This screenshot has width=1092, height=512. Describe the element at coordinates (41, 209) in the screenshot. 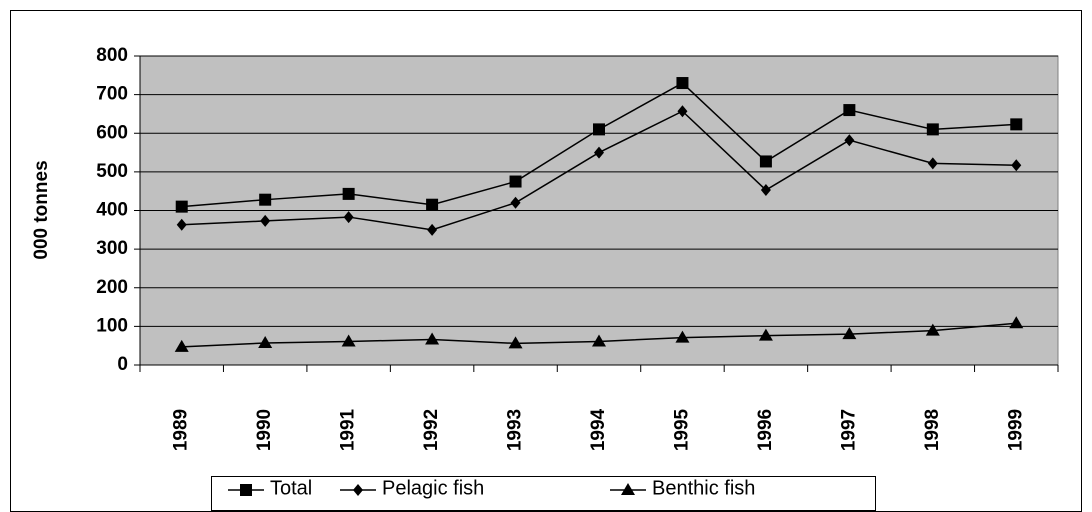

I see `y-axis-label: 000 tonnes` at that location.